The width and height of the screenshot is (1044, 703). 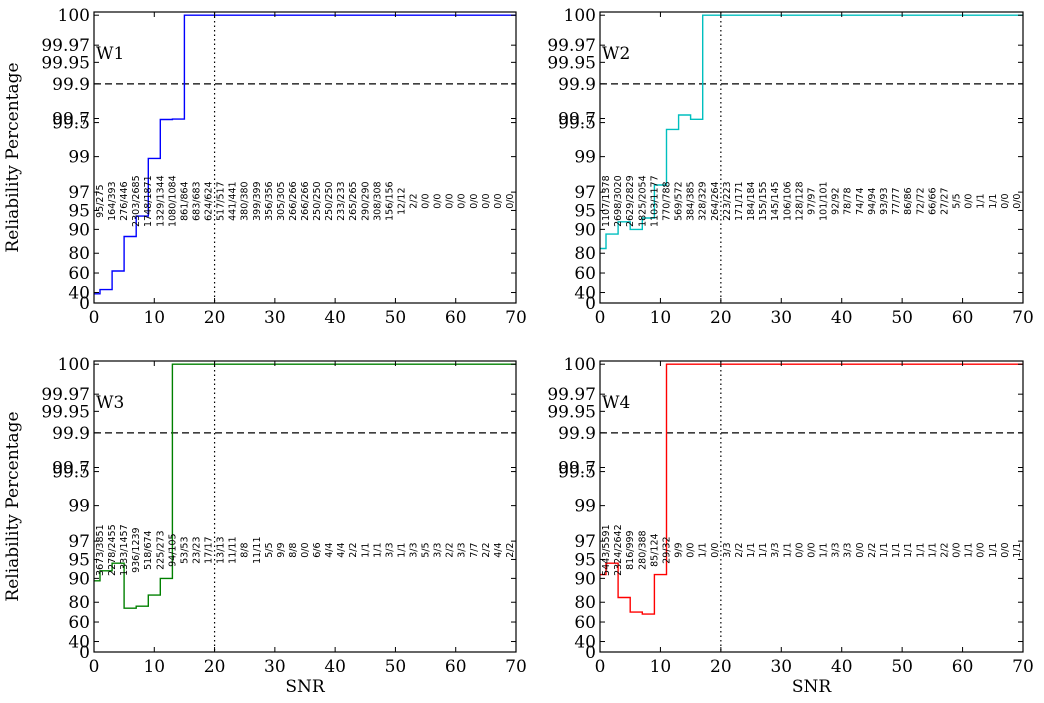 What do you see at coordinates (209, 549) in the screenshot?
I see `bin-count-label: 17/17` at bounding box center [209, 549].